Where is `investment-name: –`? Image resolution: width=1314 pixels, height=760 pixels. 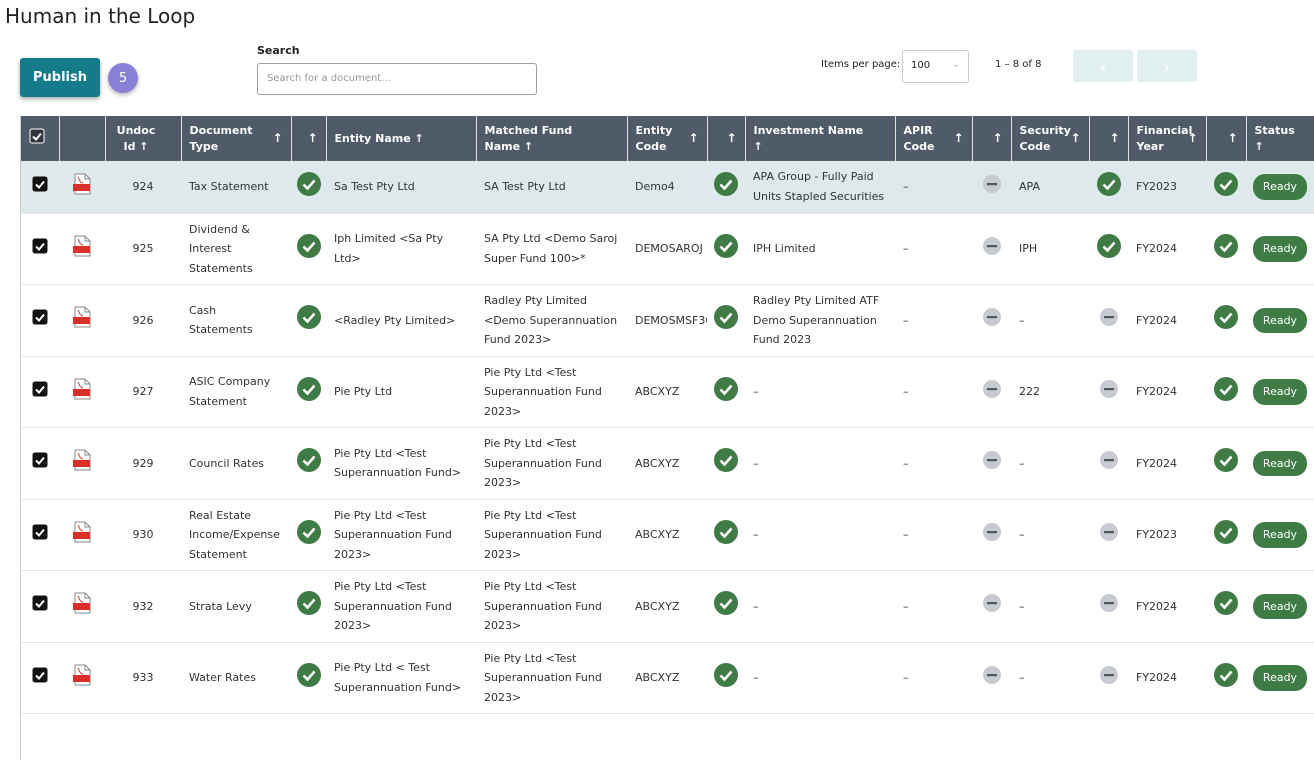 investment-name: – is located at coordinates (820, 535).